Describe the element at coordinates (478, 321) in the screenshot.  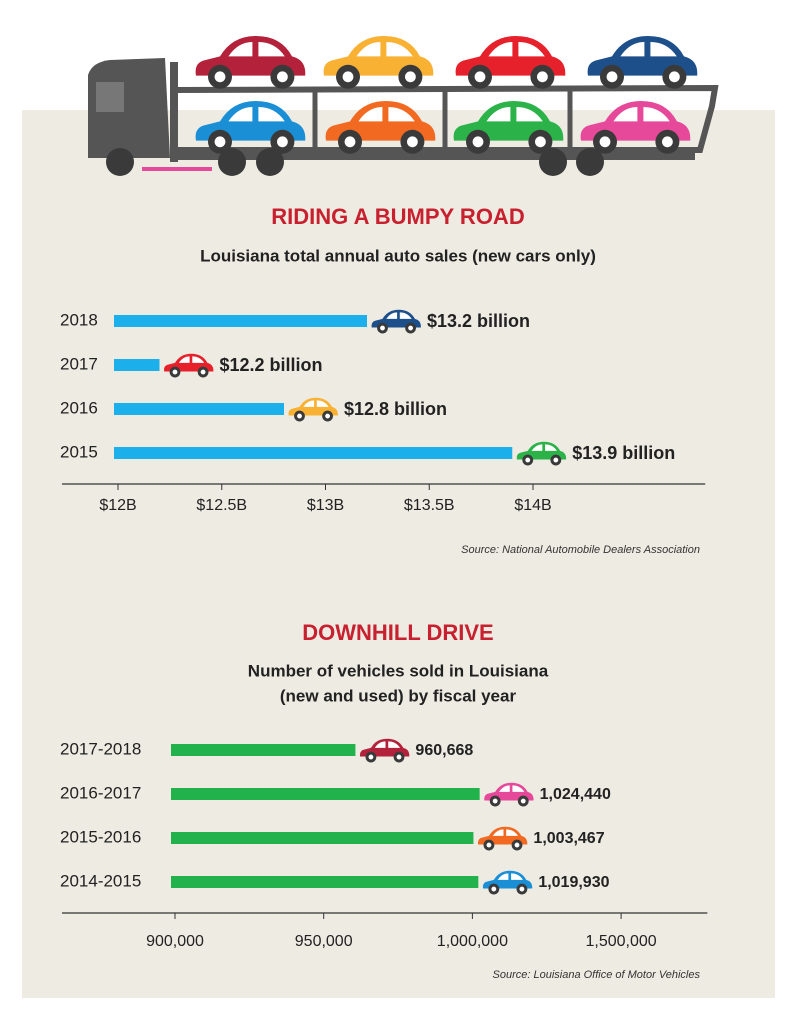
I see `value-label: $13.2 billion` at that location.